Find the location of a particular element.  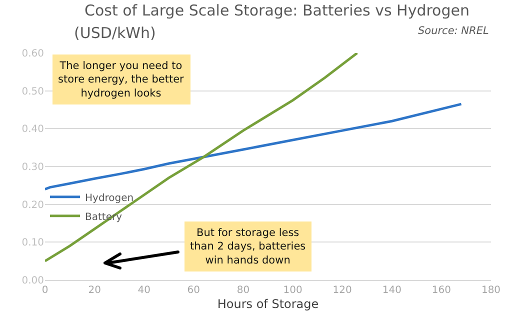

x-tick-label: 0 is located at coordinates (45, 290).